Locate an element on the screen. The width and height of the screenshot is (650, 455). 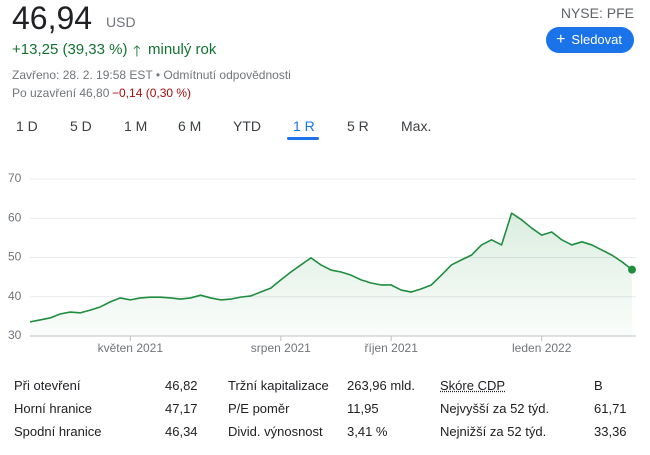
stat-label: Spodní hranice is located at coordinates (58, 431).